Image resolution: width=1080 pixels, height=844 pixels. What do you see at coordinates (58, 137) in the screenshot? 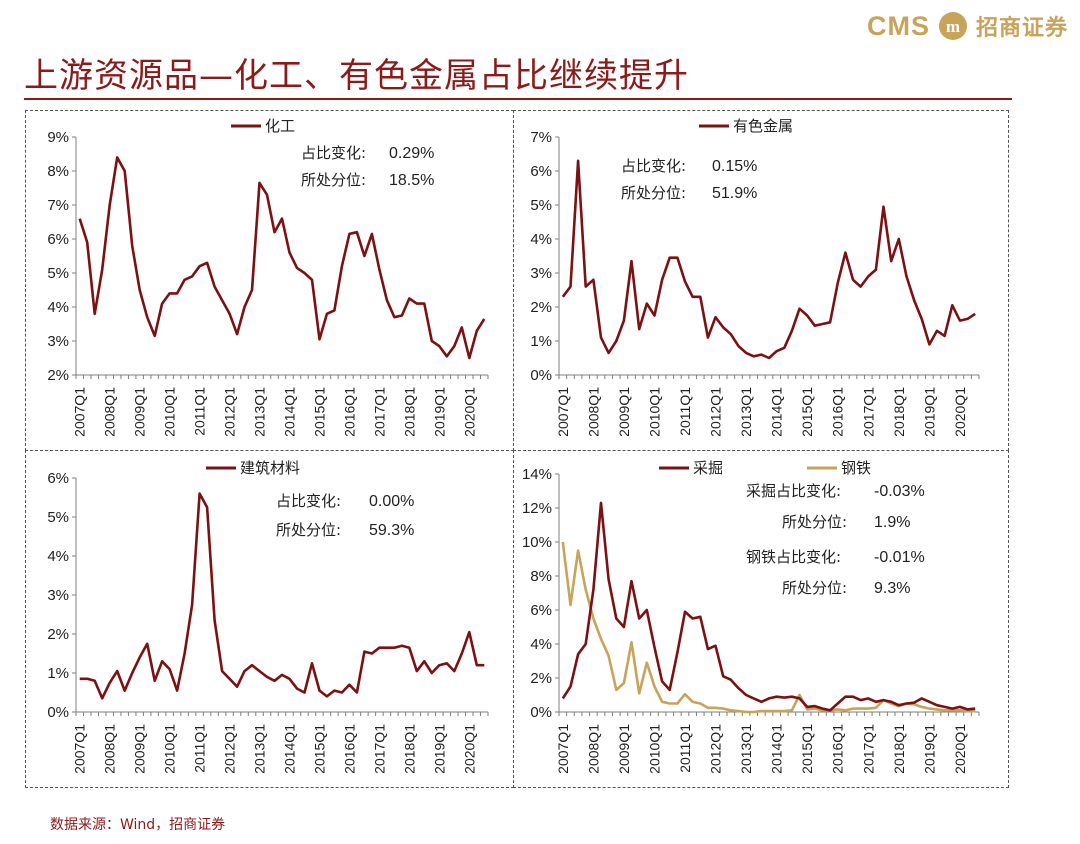
I see `y-tick-label: 9%` at bounding box center [58, 137].